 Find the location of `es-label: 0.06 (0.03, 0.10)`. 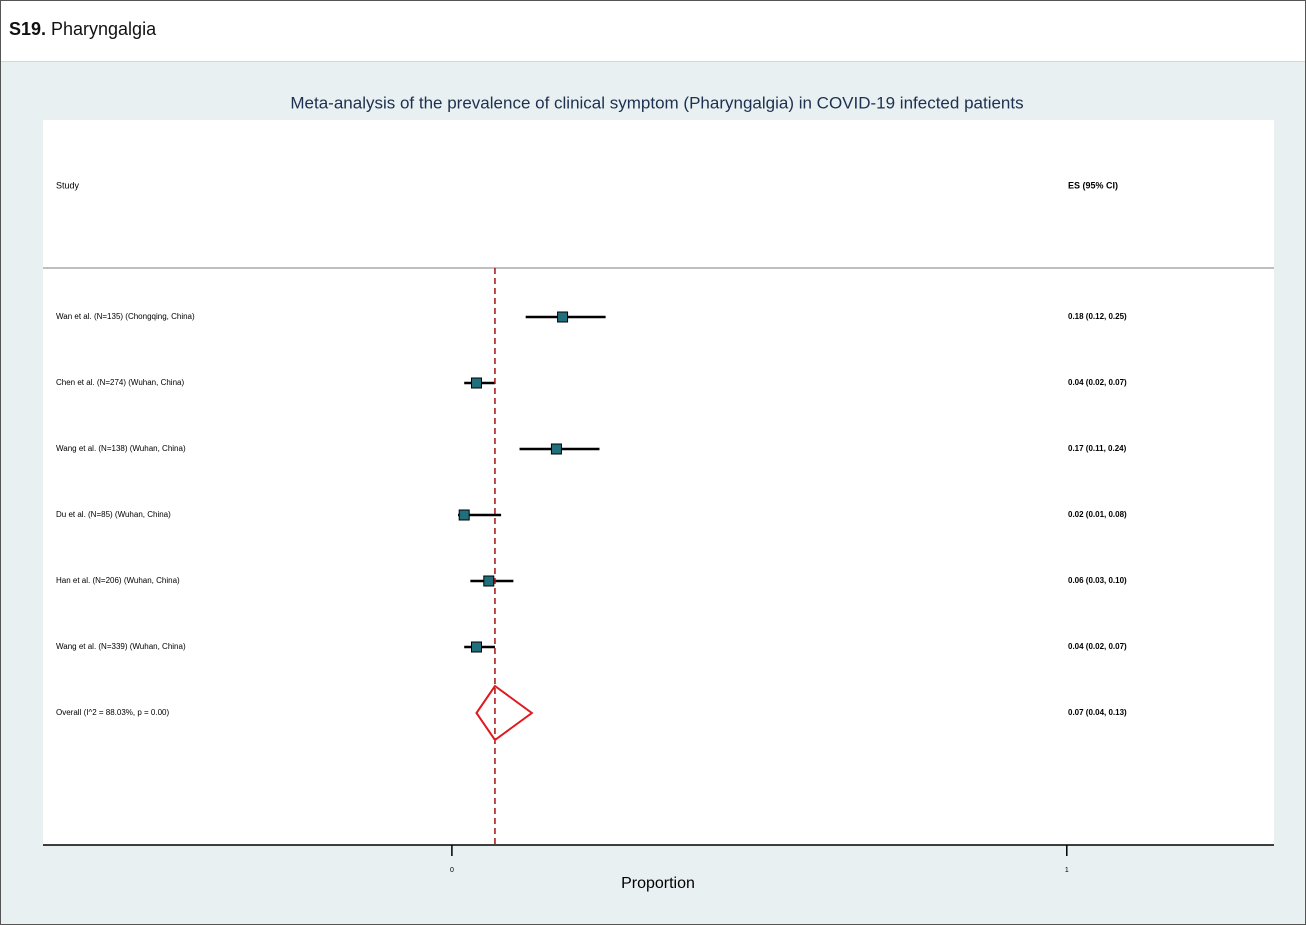

es-label: 0.06 (0.03, 0.10) is located at coordinates (1097, 580).